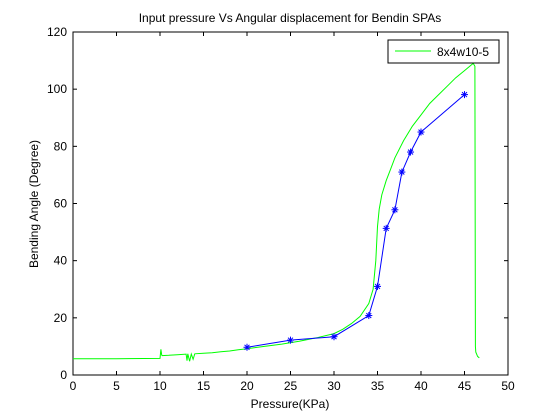 The height and width of the screenshot is (420, 560). I want to click on legend: 8x4w10-5, so click(443, 51).